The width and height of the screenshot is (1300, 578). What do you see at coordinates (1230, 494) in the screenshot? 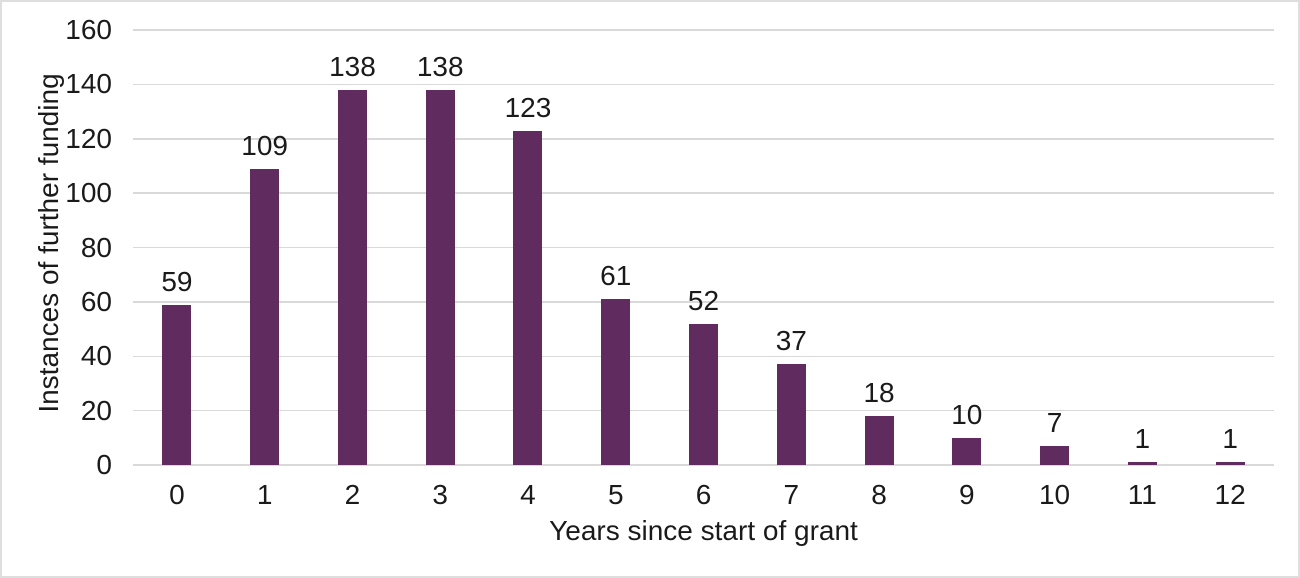
I see `x-tick-label: 12` at bounding box center [1230, 494].